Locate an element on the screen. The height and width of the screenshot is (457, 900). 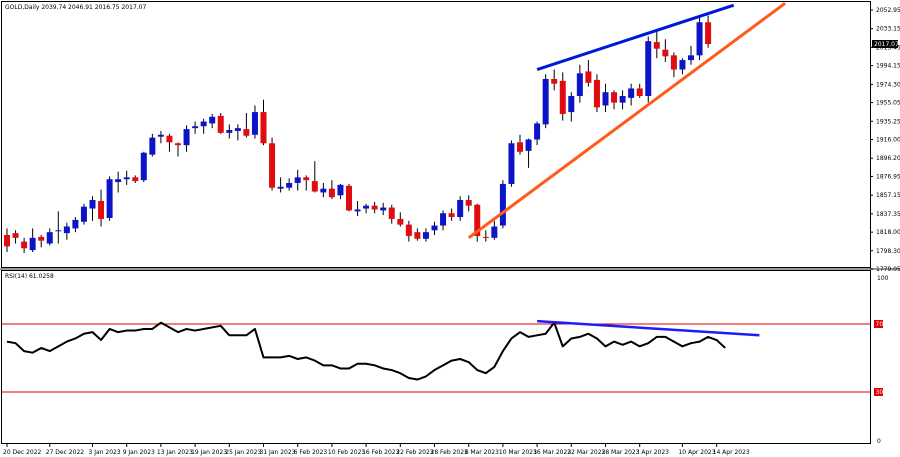
price-axis-tick-label: 1798.30 is located at coordinates (888, 251).